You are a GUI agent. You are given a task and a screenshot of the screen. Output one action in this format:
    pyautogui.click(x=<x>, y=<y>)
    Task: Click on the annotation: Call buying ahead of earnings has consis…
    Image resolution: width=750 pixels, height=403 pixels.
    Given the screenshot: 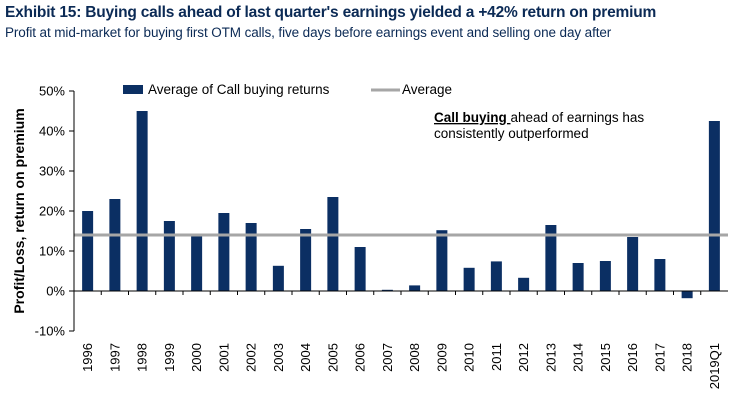 What is the action you would take?
    pyautogui.click(x=539, y=125)
    